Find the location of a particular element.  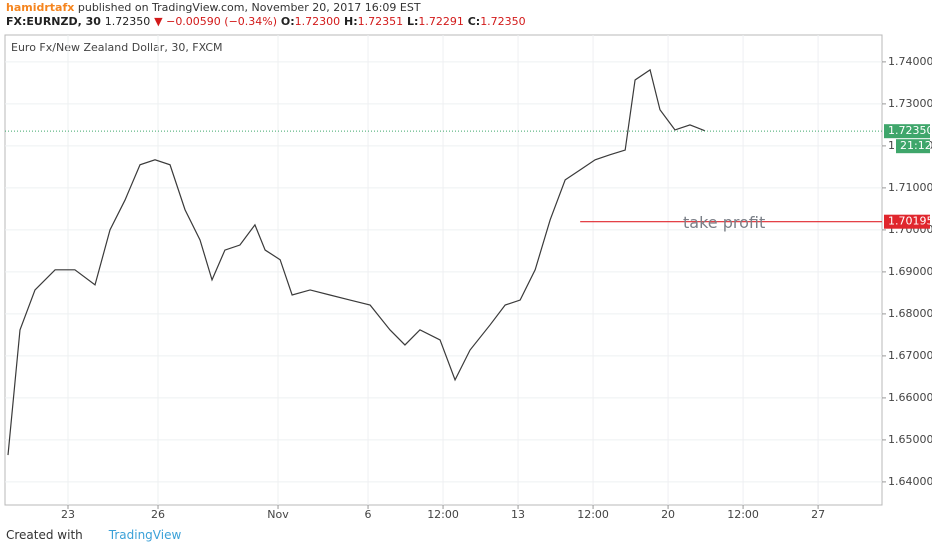

y-tick-label: 1.71000 is located at coordinates (910, 187).